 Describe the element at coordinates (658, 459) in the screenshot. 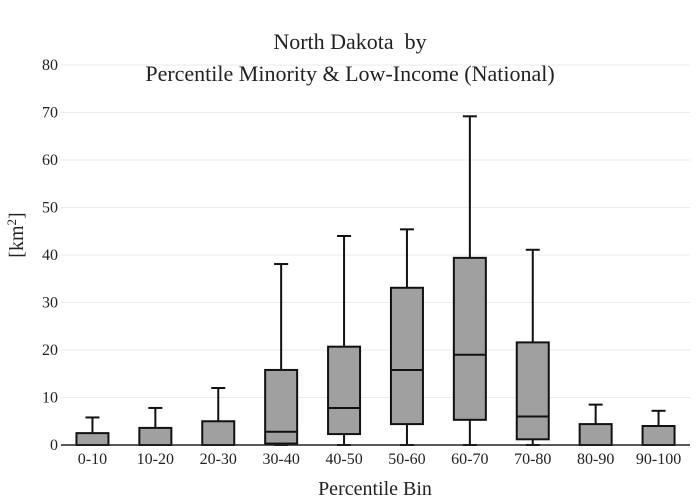

I see `x-tick-label: 90-100` at that location.